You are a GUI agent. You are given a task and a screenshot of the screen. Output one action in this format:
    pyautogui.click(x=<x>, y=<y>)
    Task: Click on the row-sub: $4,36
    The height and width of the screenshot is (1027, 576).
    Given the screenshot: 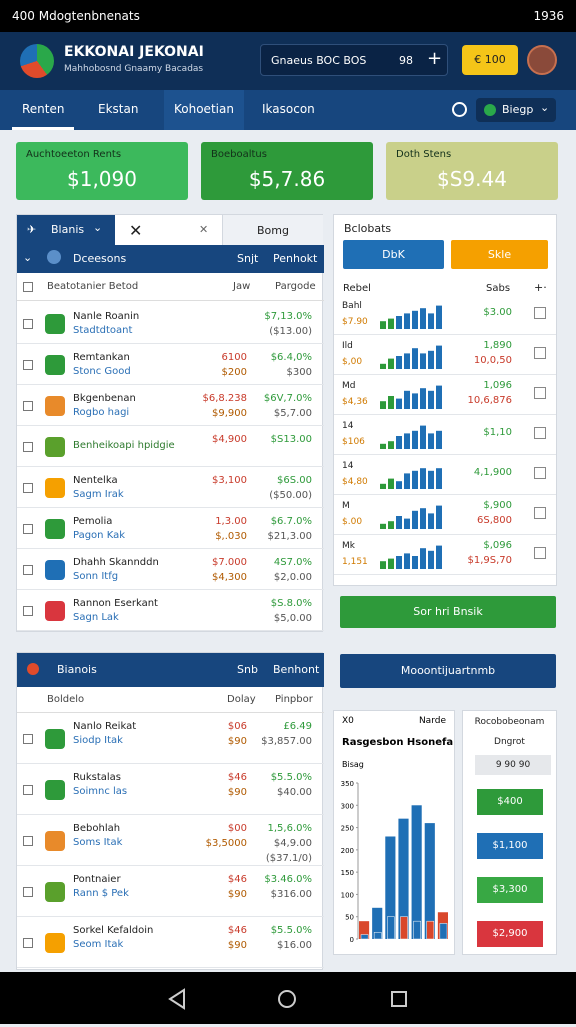 What is the action you would take?
    pyautogui.click(x=355, y=402)
    